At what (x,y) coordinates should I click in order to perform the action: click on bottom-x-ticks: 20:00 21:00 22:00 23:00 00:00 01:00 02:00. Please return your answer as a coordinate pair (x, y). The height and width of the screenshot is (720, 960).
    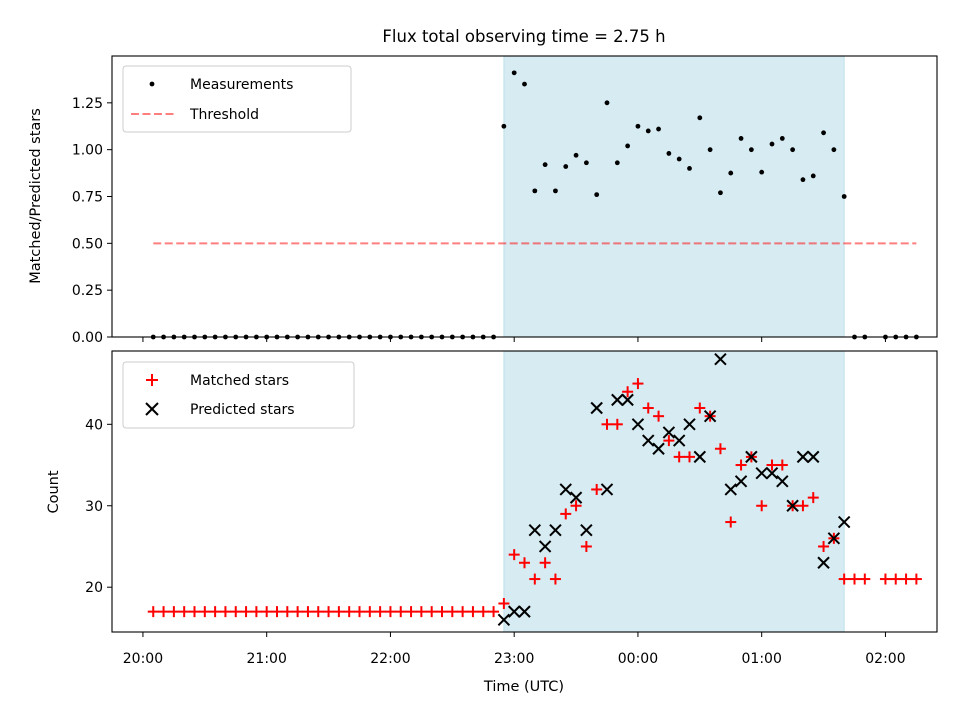
    Looking at the image, I should click on (514, 649).